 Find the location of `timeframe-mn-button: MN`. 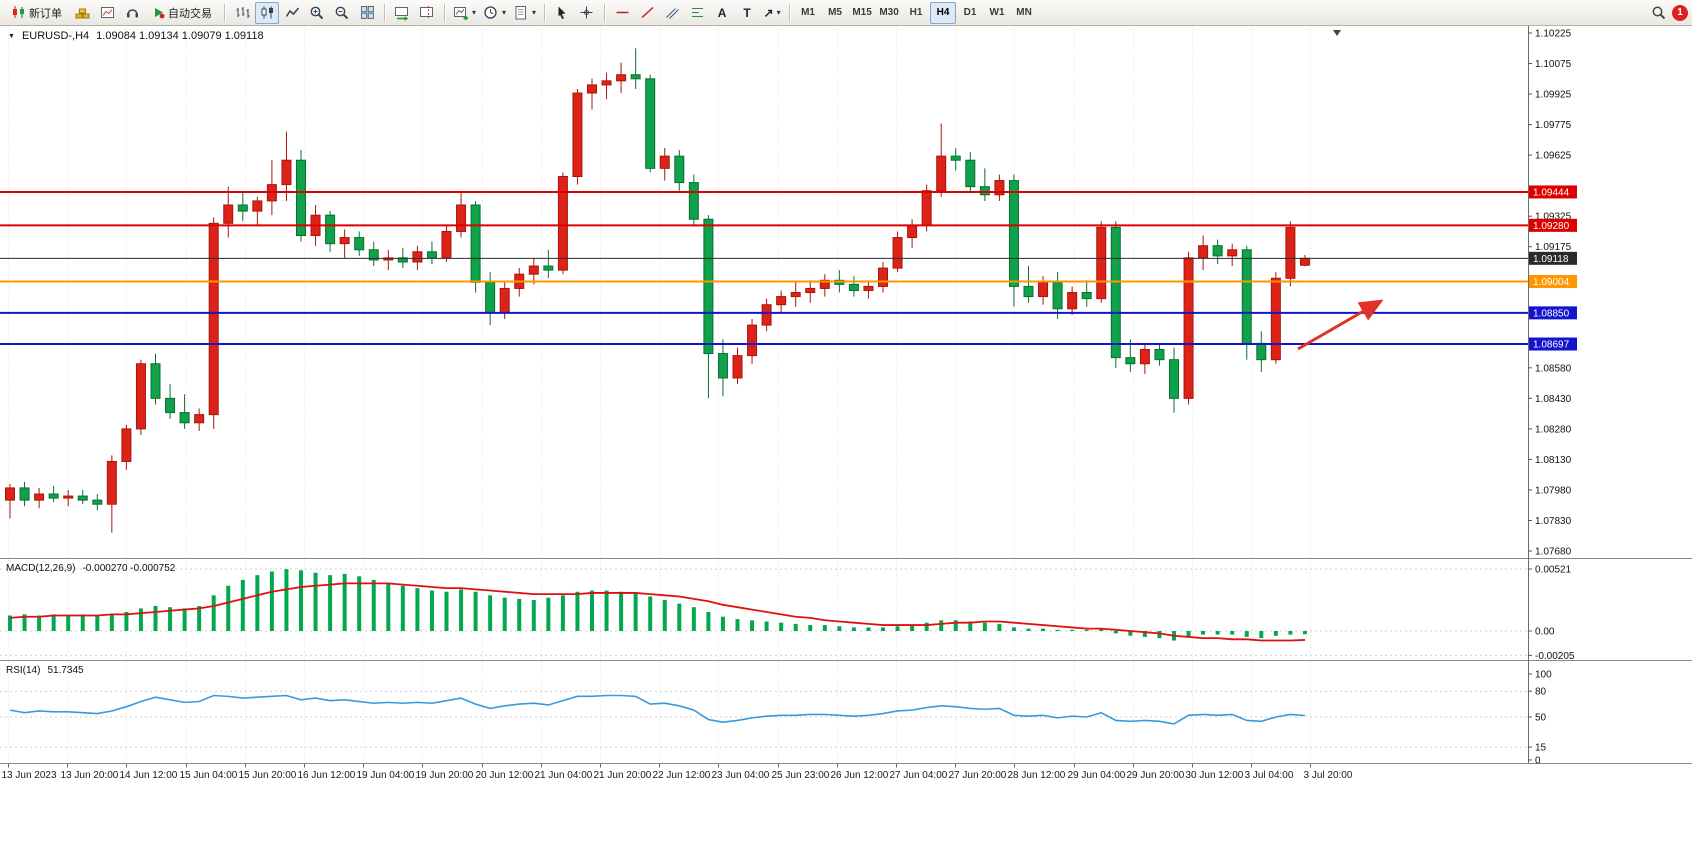

timeframe-mn-button: MN is located at coordinates (1024, 13).